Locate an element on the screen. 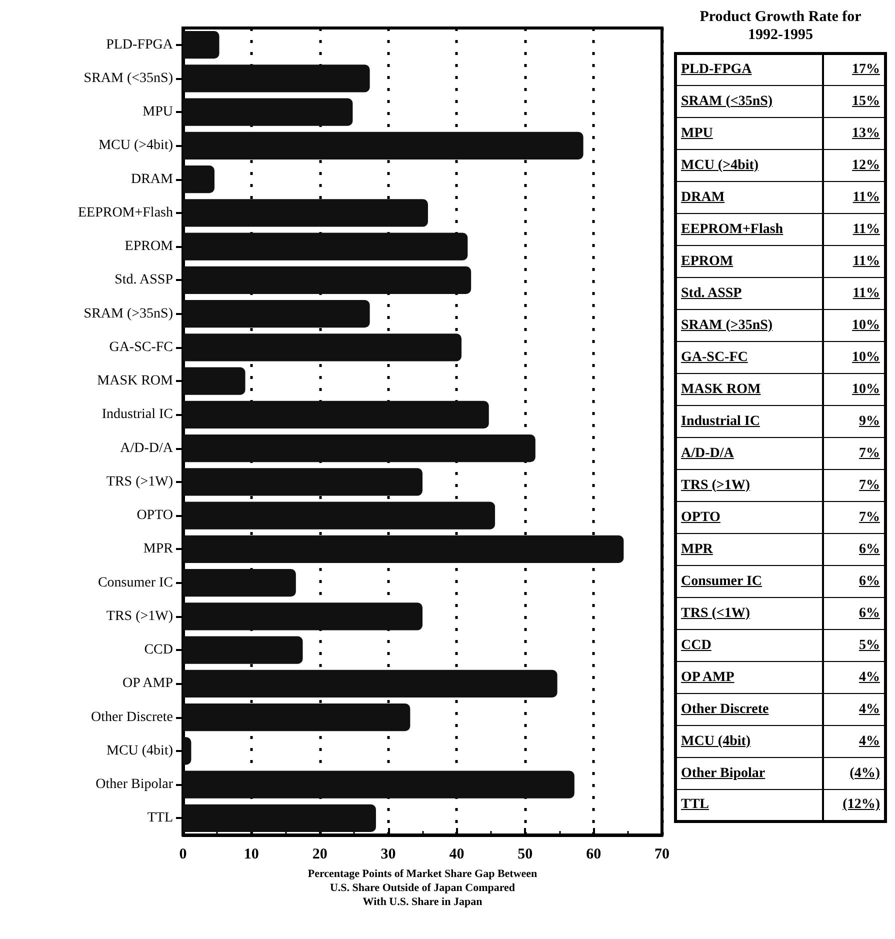  text: 17% is located at coordinates (866, 69).